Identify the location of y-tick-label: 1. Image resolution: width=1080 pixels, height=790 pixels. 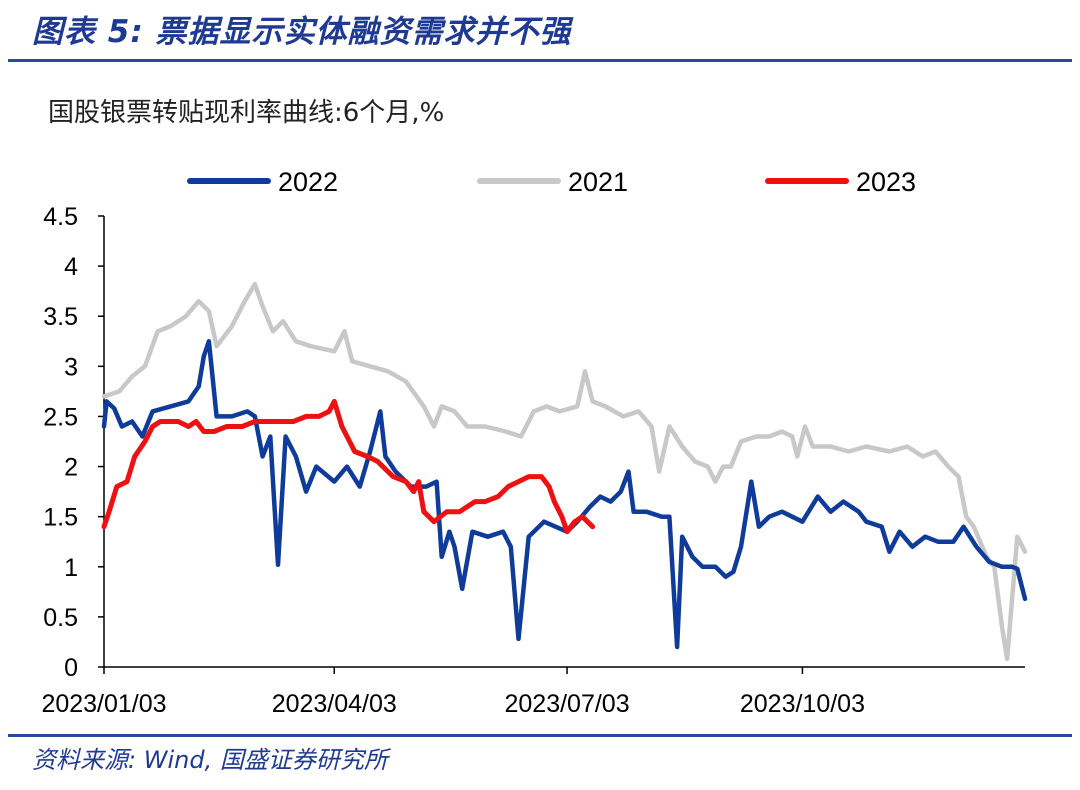
(71, 568).